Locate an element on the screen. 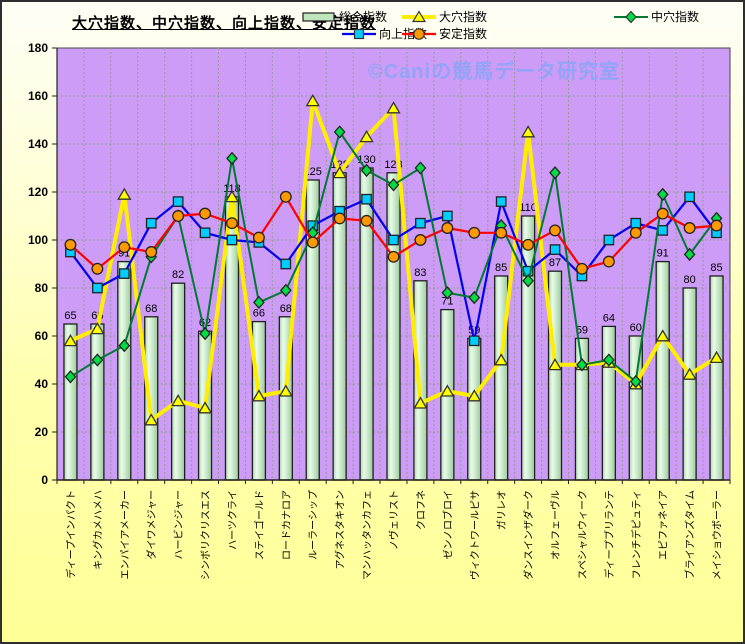 The width and height of the screenshot is (745, 644). x-axis-label: ガリレオ is located at coordinates (502, 510).